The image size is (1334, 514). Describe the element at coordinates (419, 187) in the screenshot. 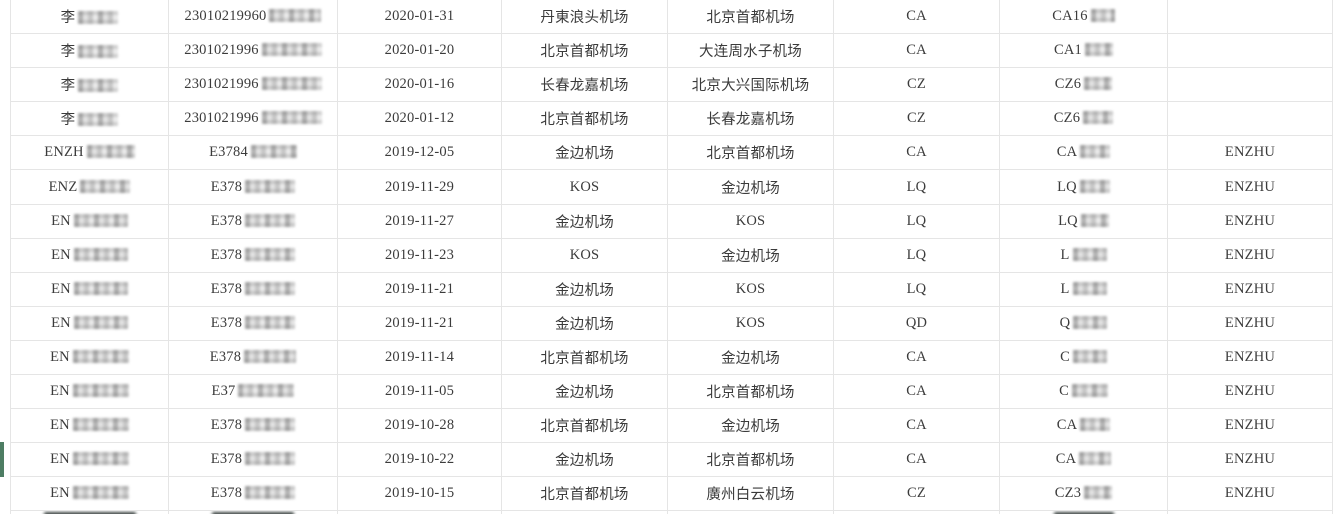

I see `cell-flight-date: 2019-11-29` at that location.